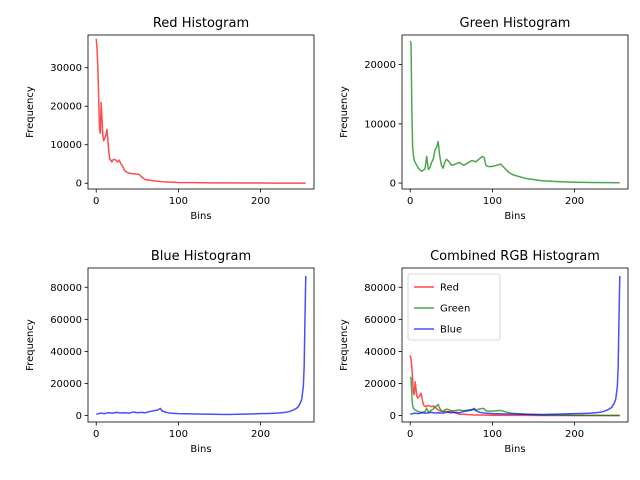 This screenshot has width=640, height=480. What do you see at coordinates (455, 309) in the screenshot?
I see `legend-label-green: Green` at bounding box center [455, 309].